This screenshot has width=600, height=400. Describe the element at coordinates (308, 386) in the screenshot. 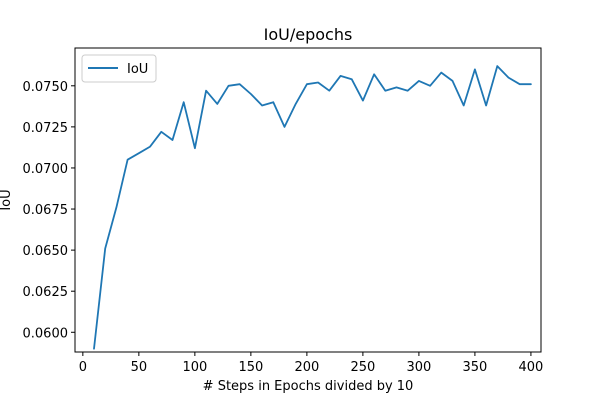

I see `x-axis-label: # Steps in Epochs divided by 10` at that location.